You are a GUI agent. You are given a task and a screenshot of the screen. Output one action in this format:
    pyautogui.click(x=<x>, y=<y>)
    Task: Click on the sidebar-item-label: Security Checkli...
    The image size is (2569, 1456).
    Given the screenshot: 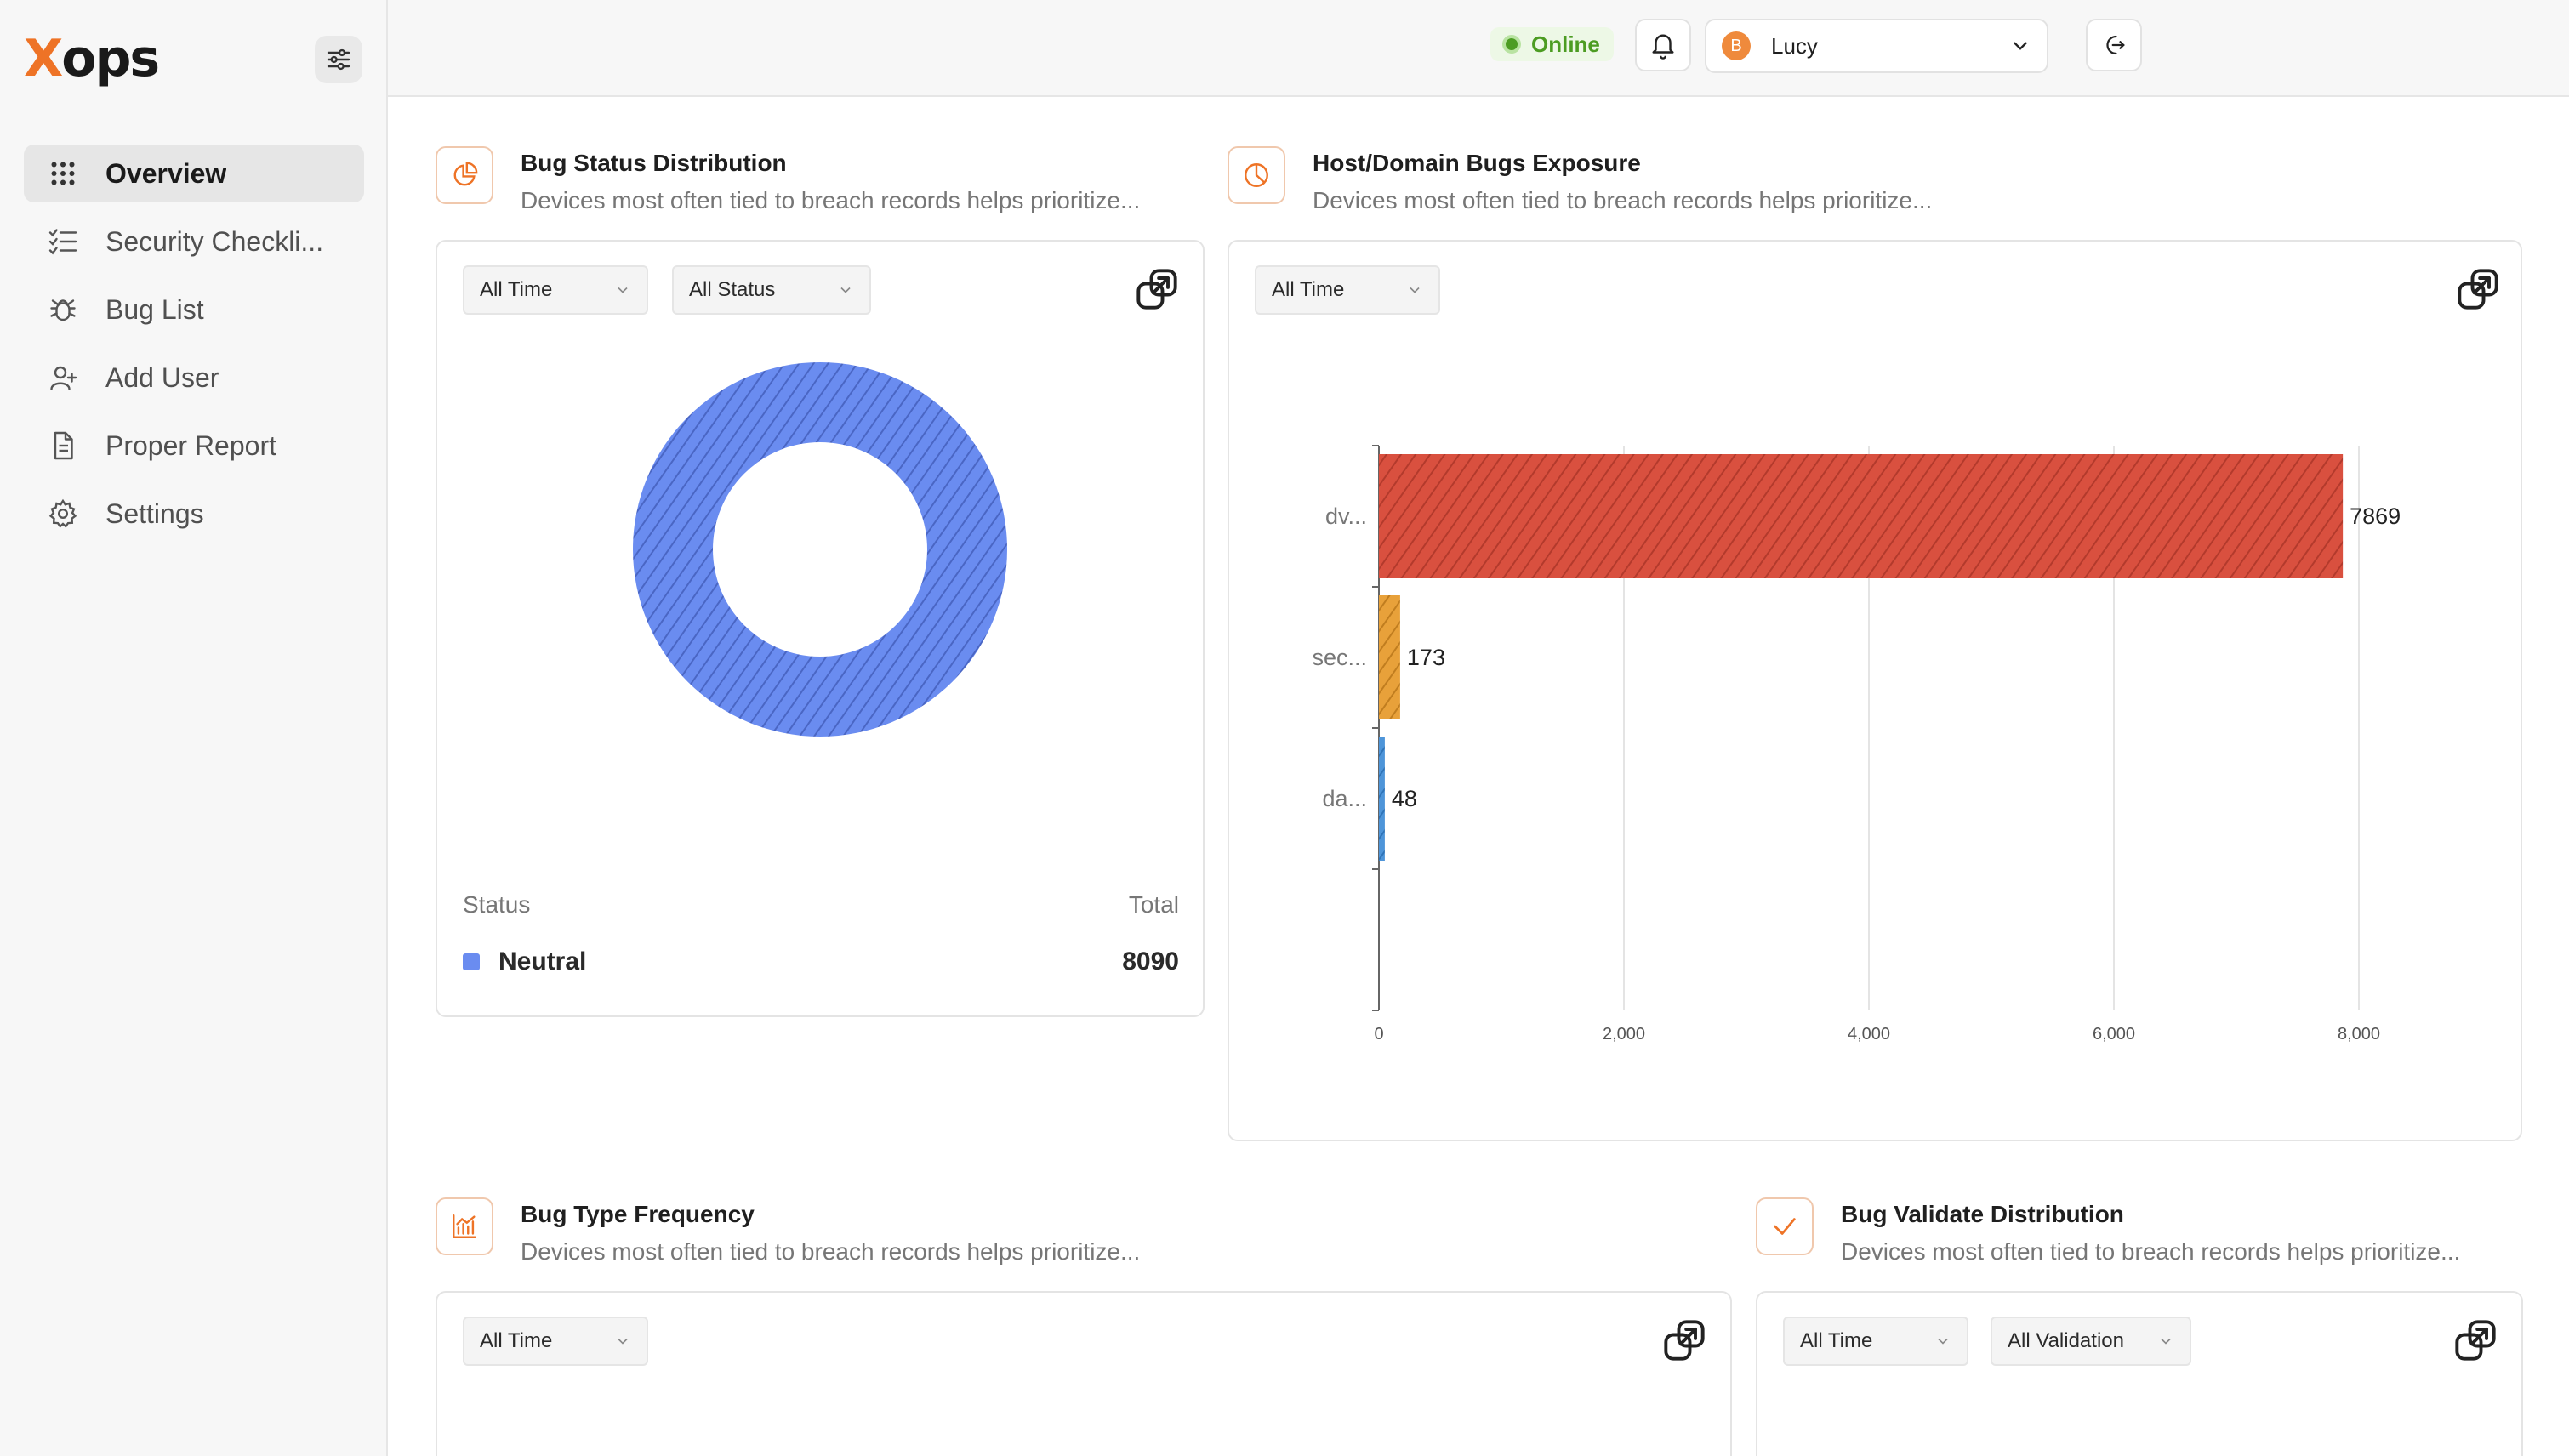 What is the action you would take?
    pyautogui.click(x=214, y=241)
    